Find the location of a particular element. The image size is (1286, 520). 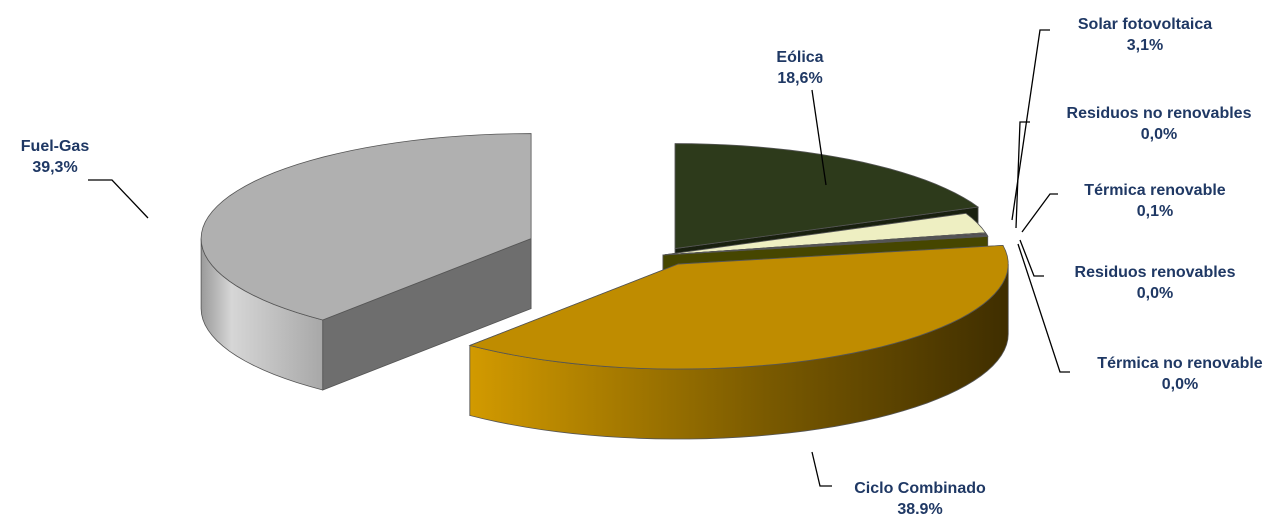

leader-ciclo-combinado is located at coordinates (821, 469).